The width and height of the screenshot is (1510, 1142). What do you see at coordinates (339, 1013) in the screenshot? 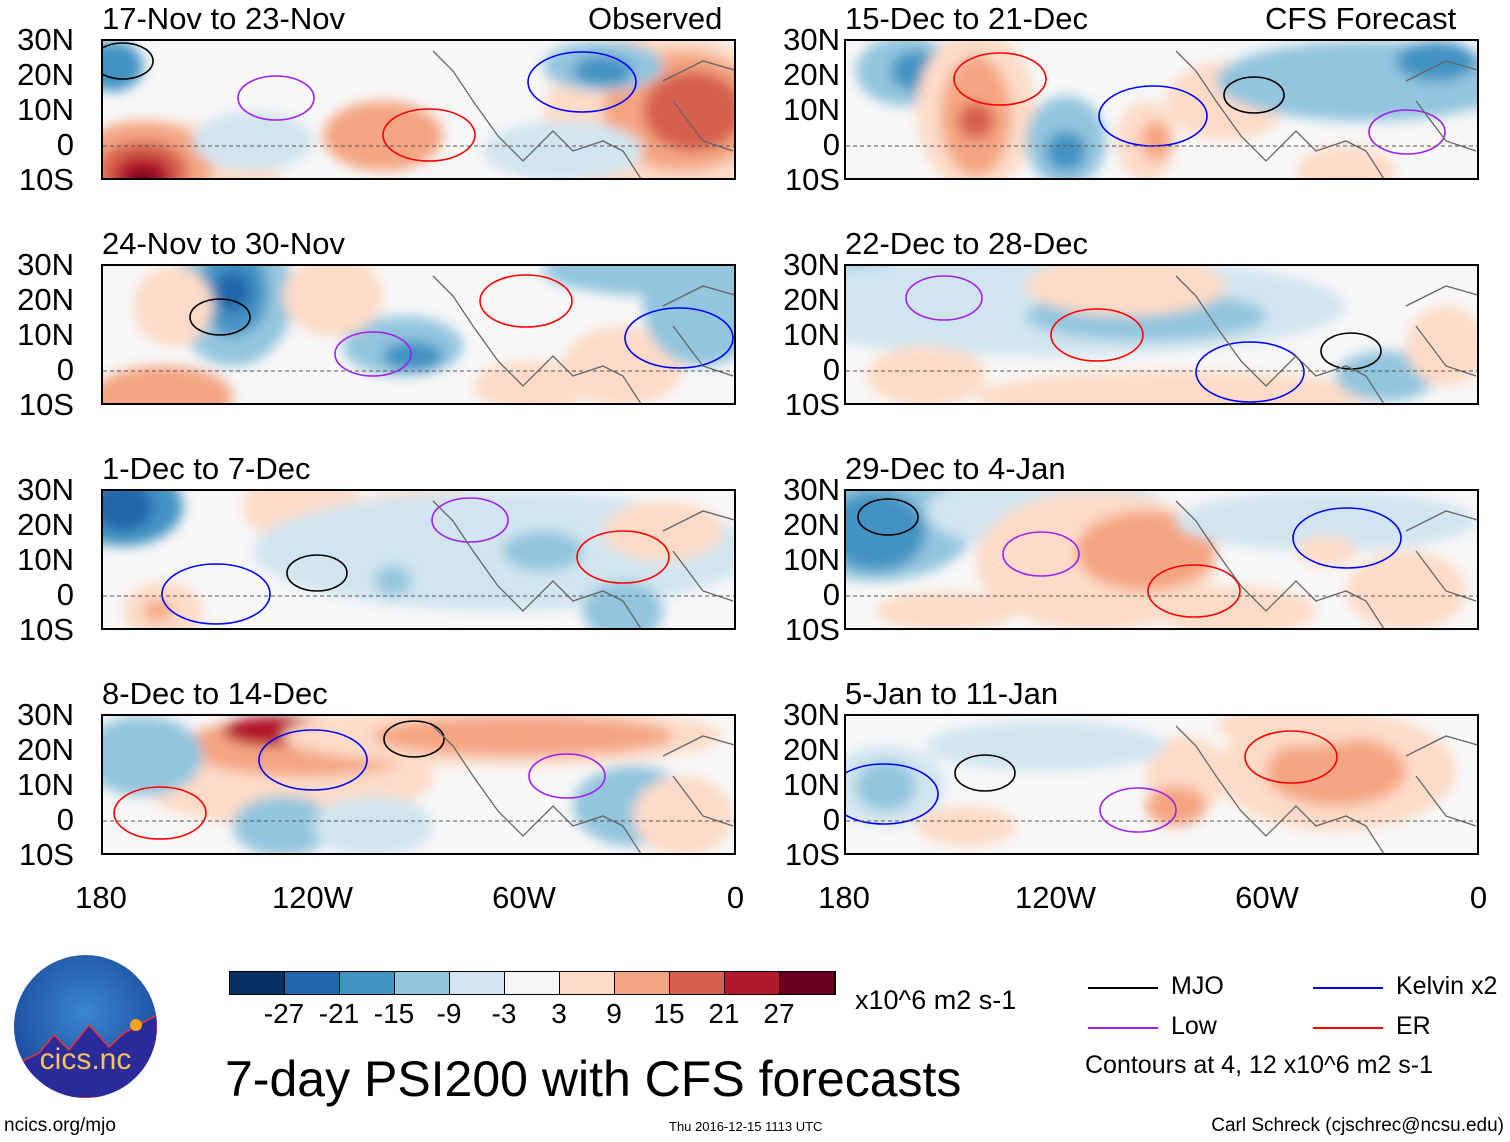
I see `colorbar-label: -21` at bounding box center [339, 1013].